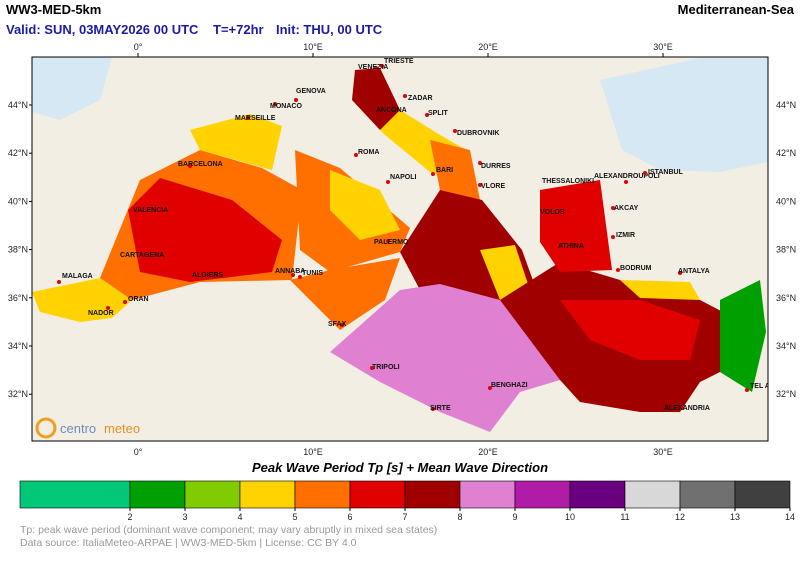 The image size is (800, 570). I want to click on black-sea, so click(684, 115).